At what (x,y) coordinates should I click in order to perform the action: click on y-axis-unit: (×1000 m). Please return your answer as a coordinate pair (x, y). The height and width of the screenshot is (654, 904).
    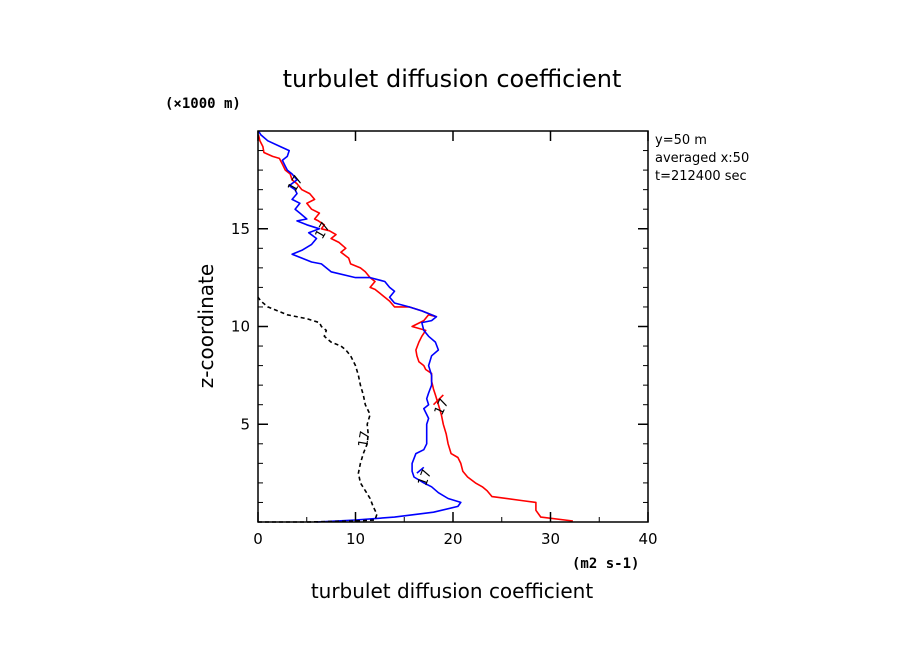
    Looking at the image, I should click on (203, 104).